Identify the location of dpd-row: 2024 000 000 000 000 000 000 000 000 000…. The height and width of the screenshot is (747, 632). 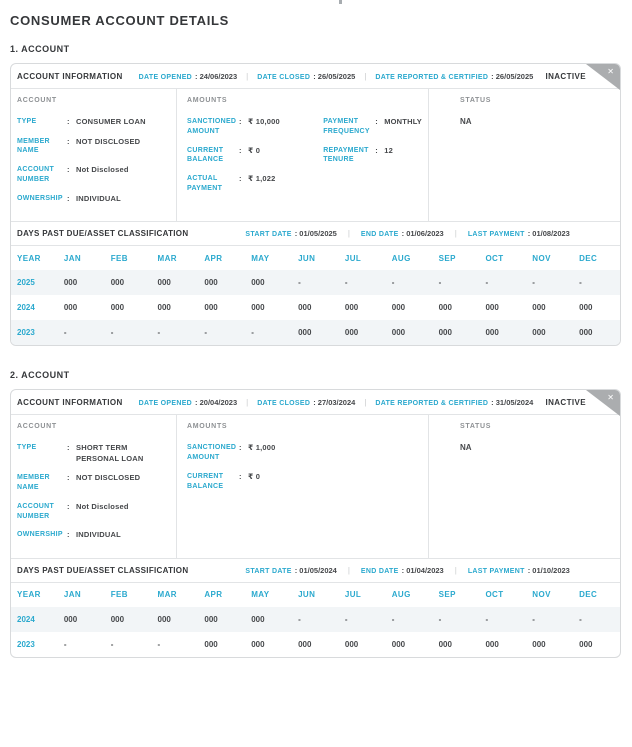
(315, 307).